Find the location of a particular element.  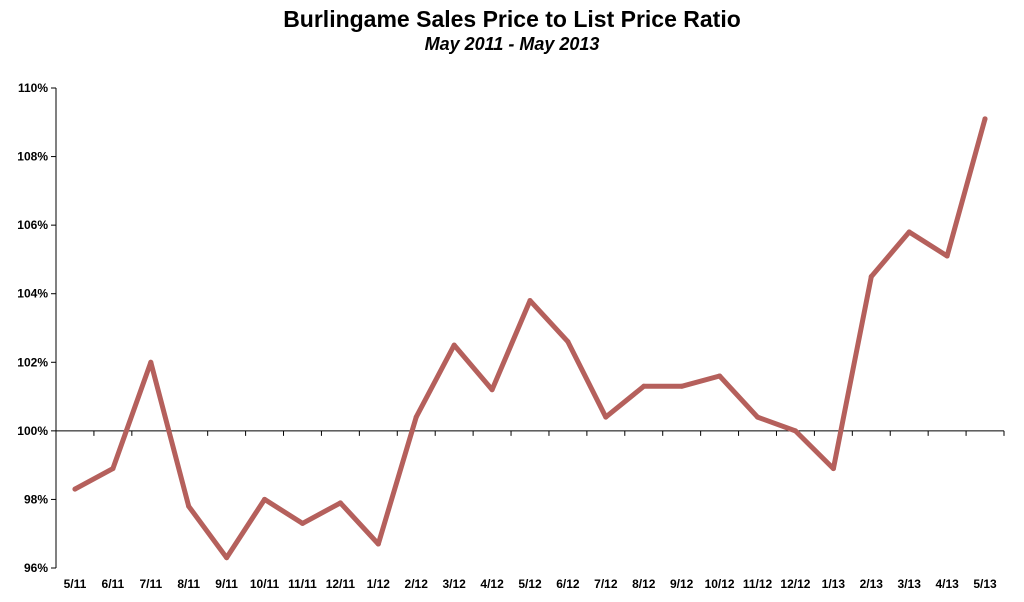

x-tick-label: 1/12 is located at coordinates (379, 584).